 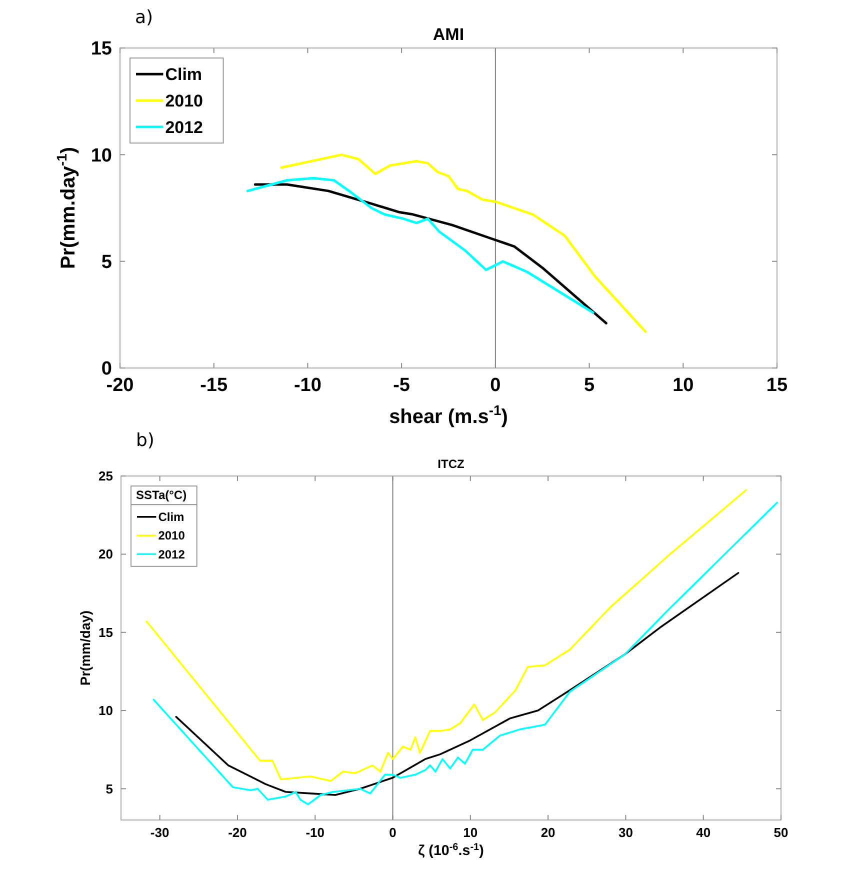 What do you see at coordinates (448, 415) in the screenshot?
I see `x-axis-title: shear (m.s$^{-1}$)` at bounding box center [448, 415].